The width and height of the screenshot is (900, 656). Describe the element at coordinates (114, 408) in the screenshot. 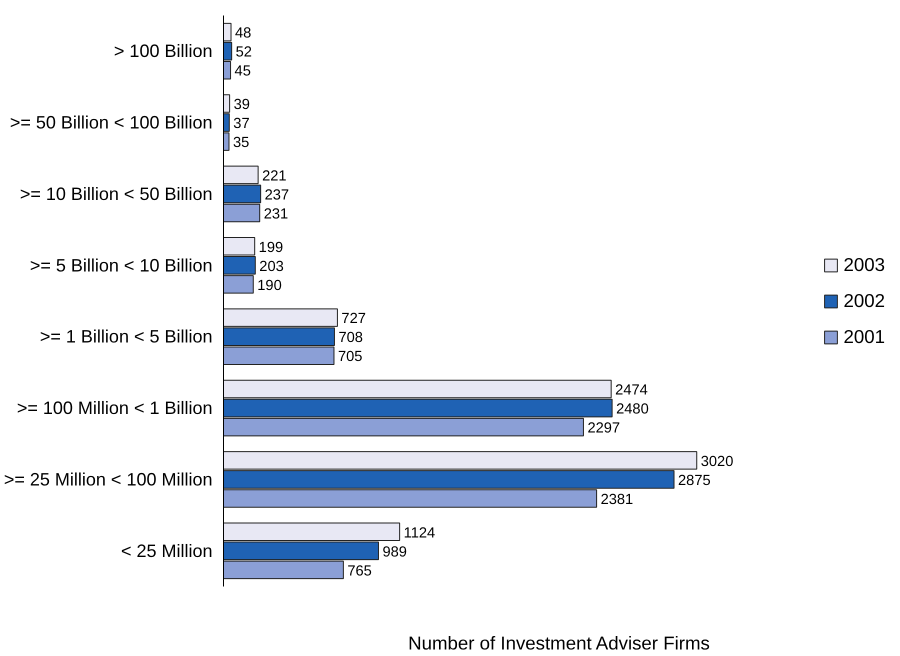

I see `y-tick-label: >= 100 Million < 1 Billion` at that location.